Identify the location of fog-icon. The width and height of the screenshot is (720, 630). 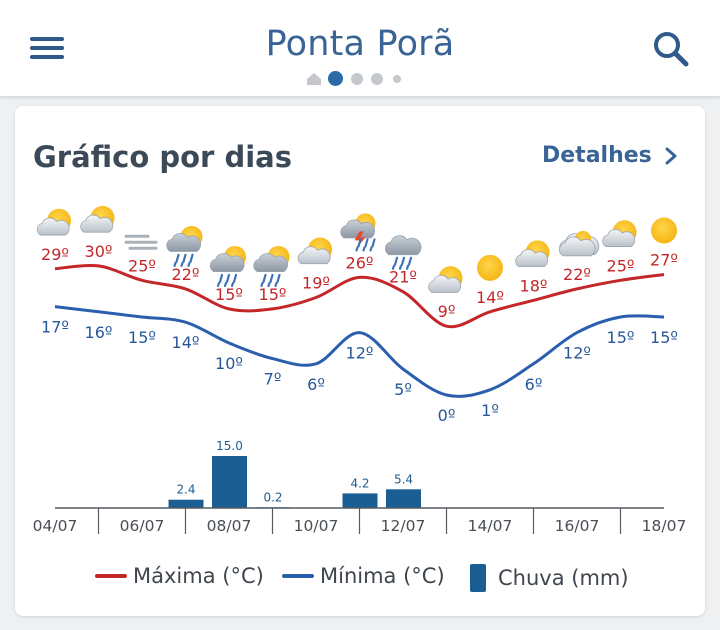
(141, 242).